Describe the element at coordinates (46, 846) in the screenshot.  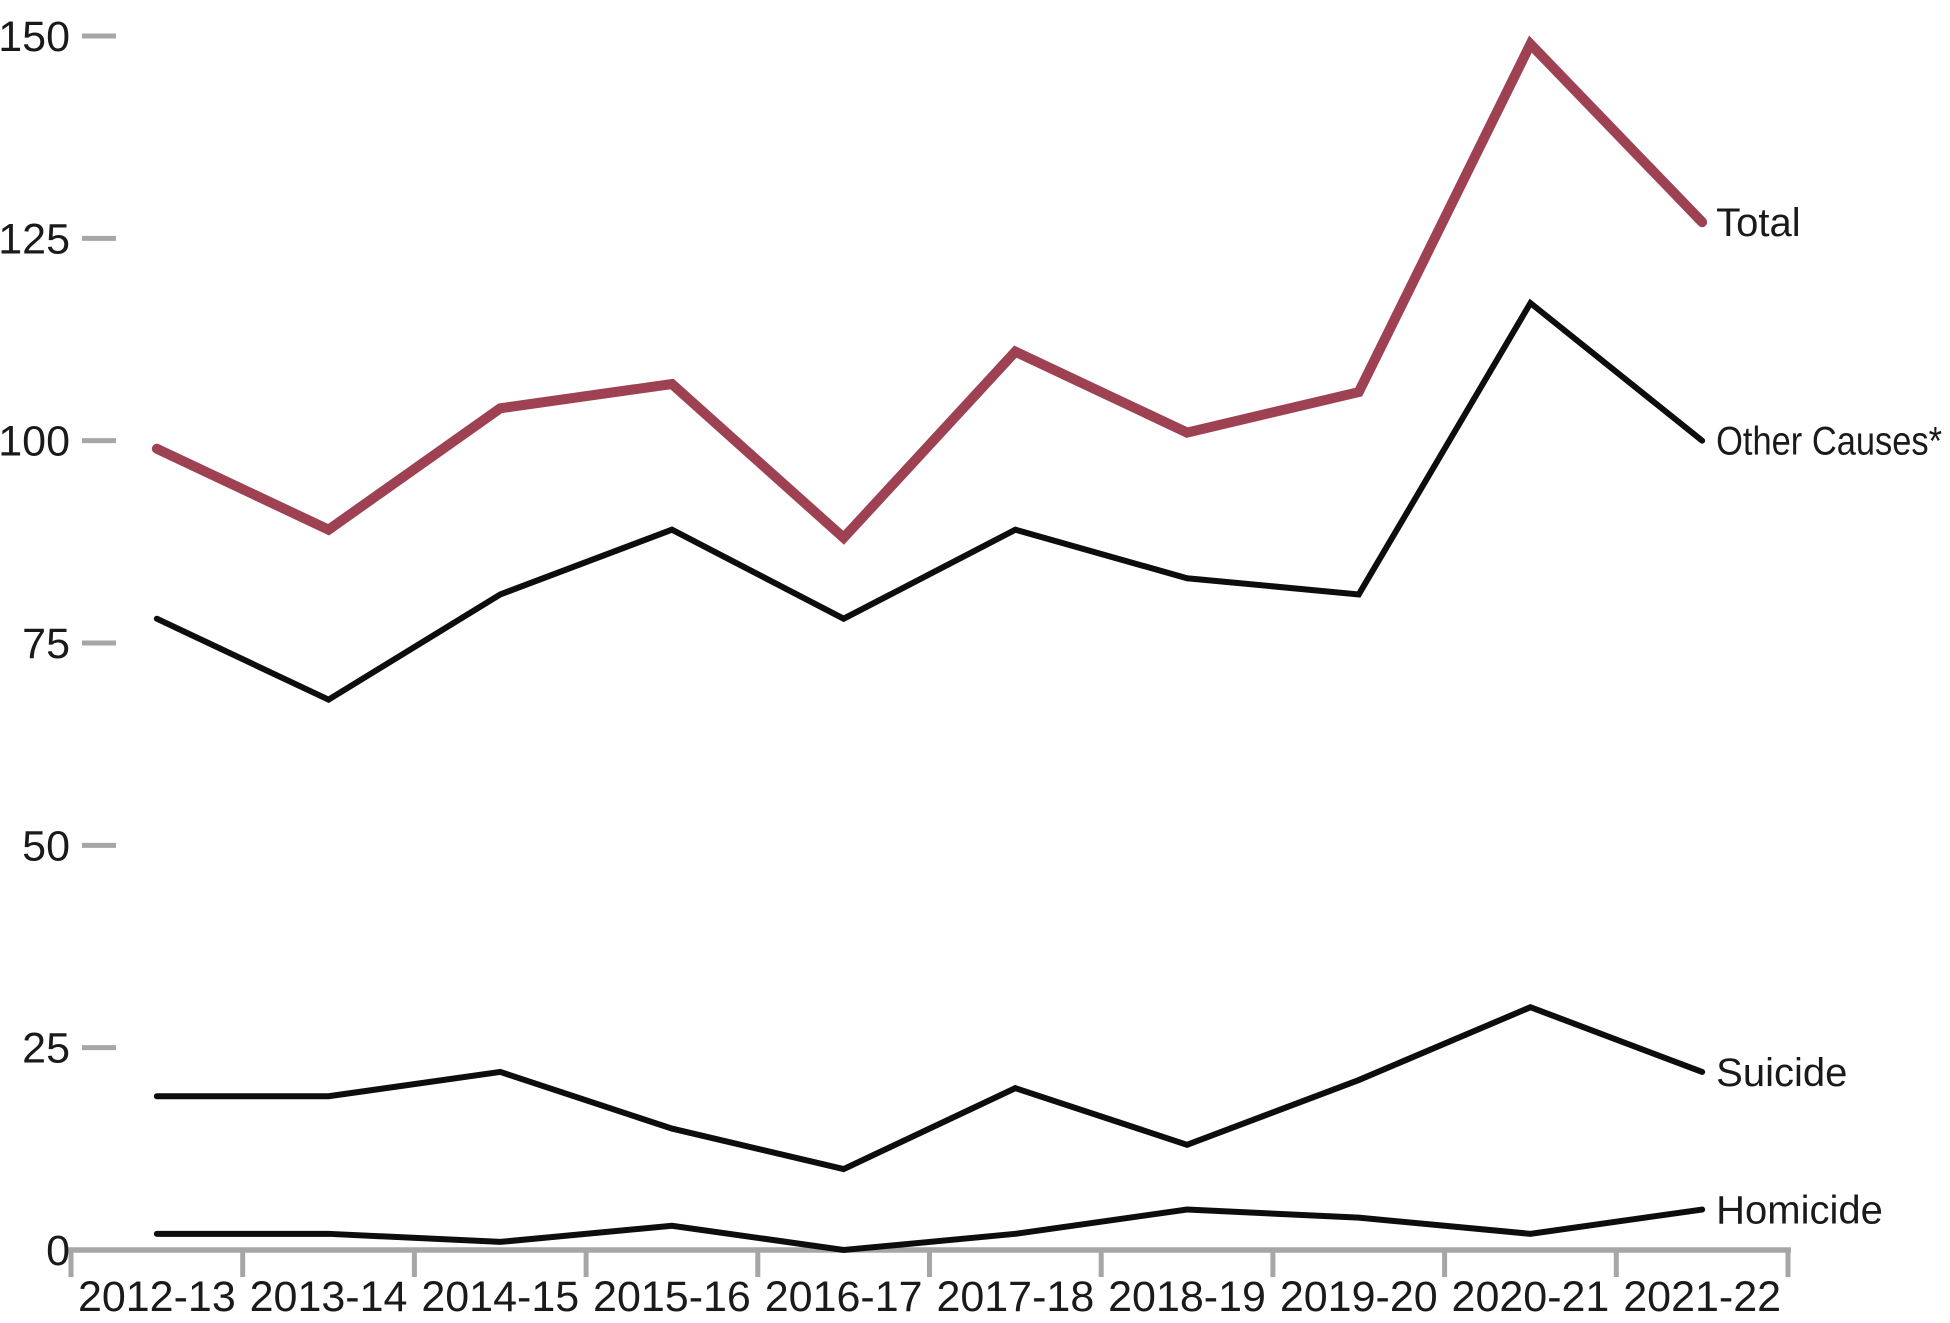
I see `y-axis-tick-label: 50` at that location.